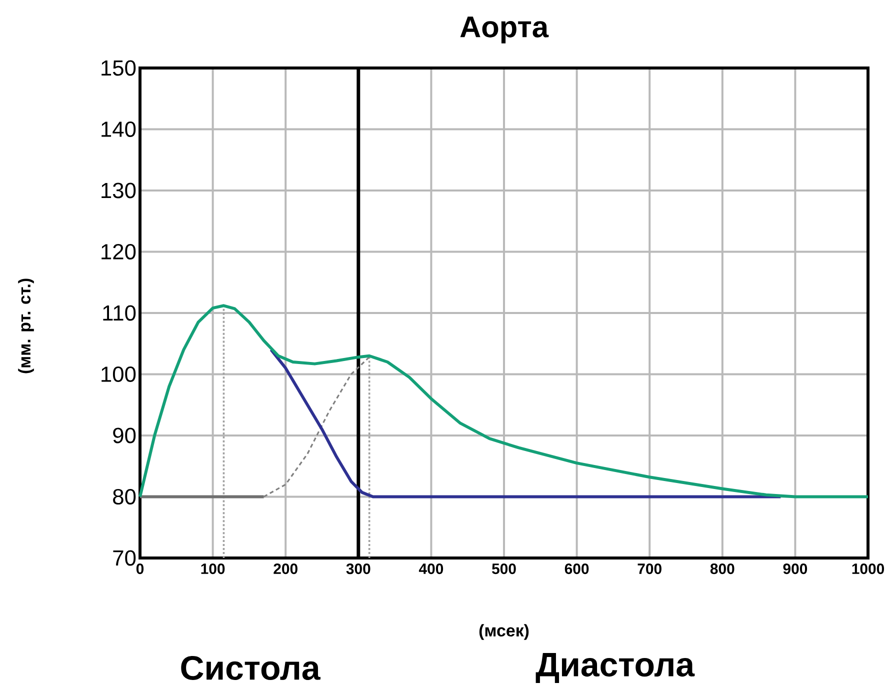  Describe the element at coordinates (250, 668) in the screenshot. I see `text: Систола` at that location.